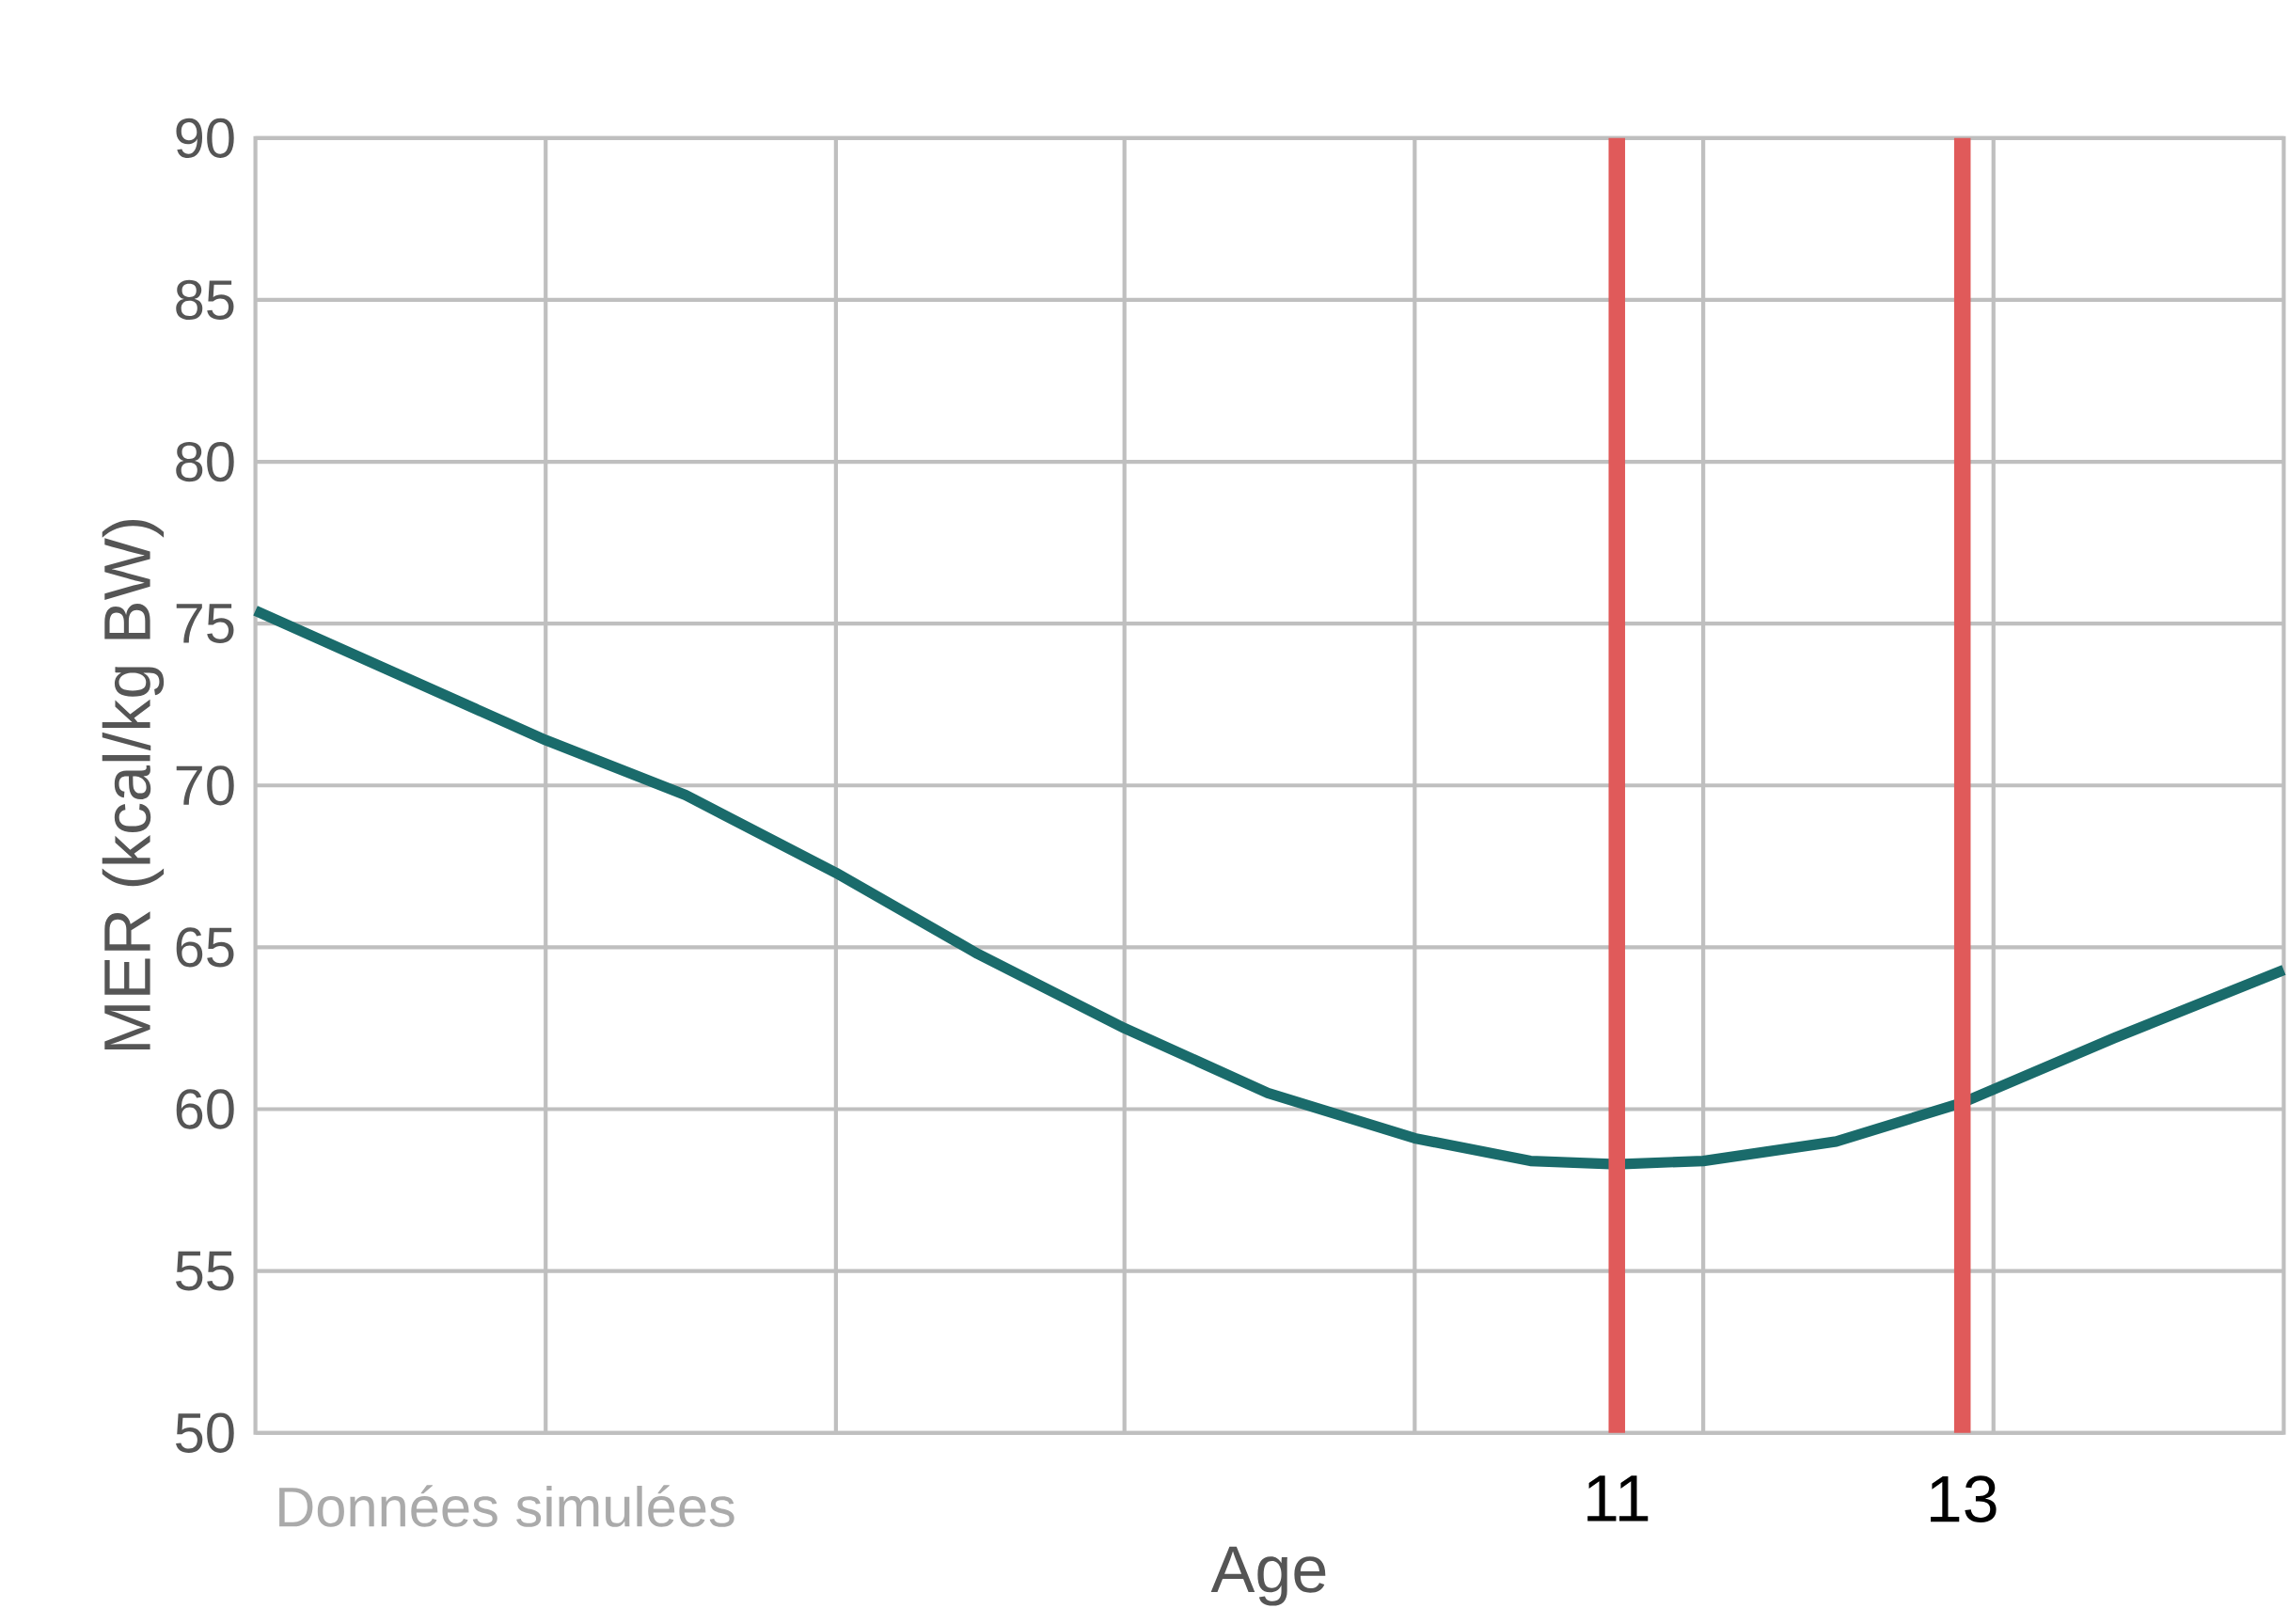  I want to click on y-tick-label: 55, so click(205, 1271).